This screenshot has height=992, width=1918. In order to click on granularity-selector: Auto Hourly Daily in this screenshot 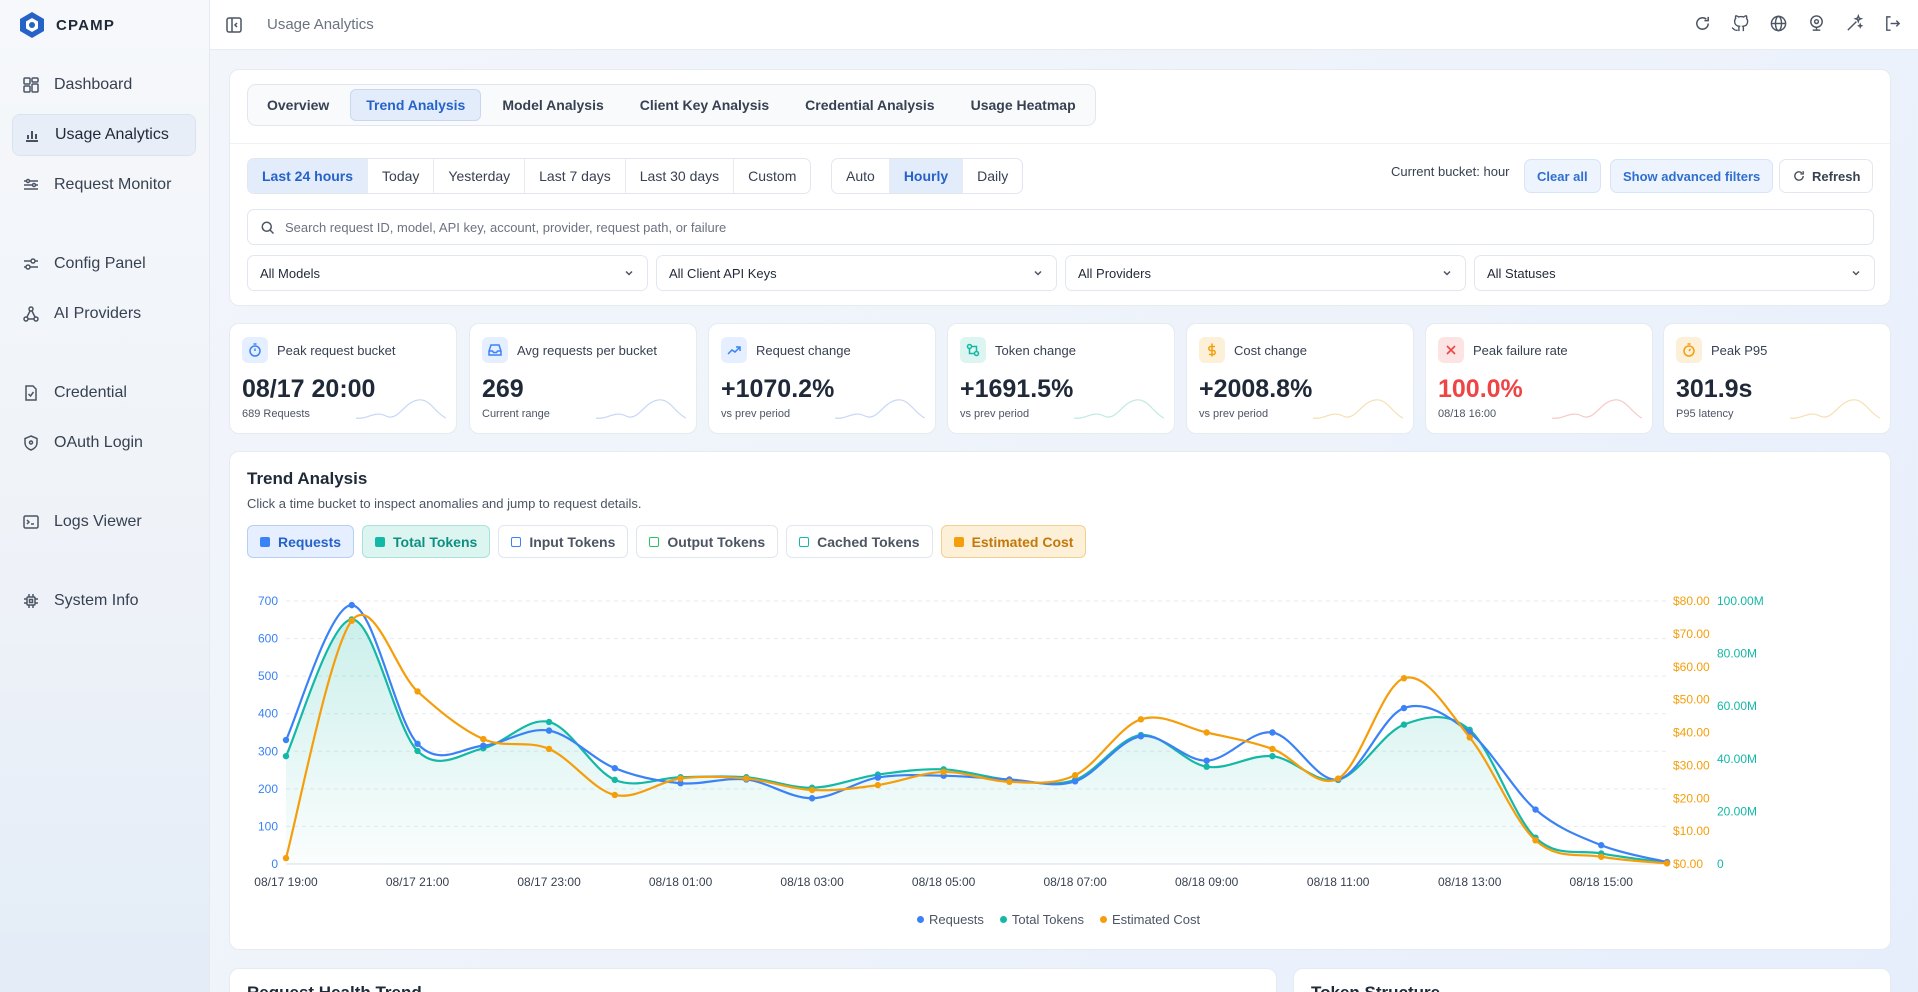, I will do `click(927, 176)`.